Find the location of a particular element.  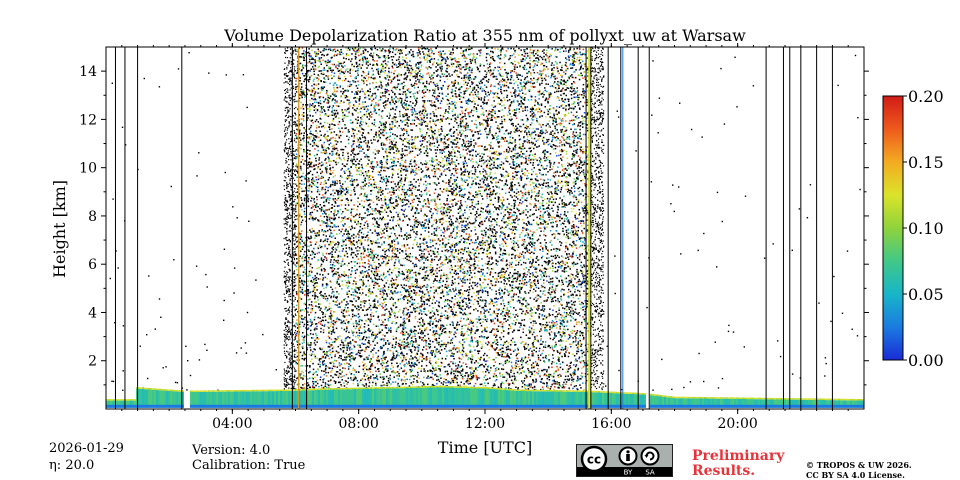

colorbar-tick-label: 0.00 is located at coordinates (926, 360).